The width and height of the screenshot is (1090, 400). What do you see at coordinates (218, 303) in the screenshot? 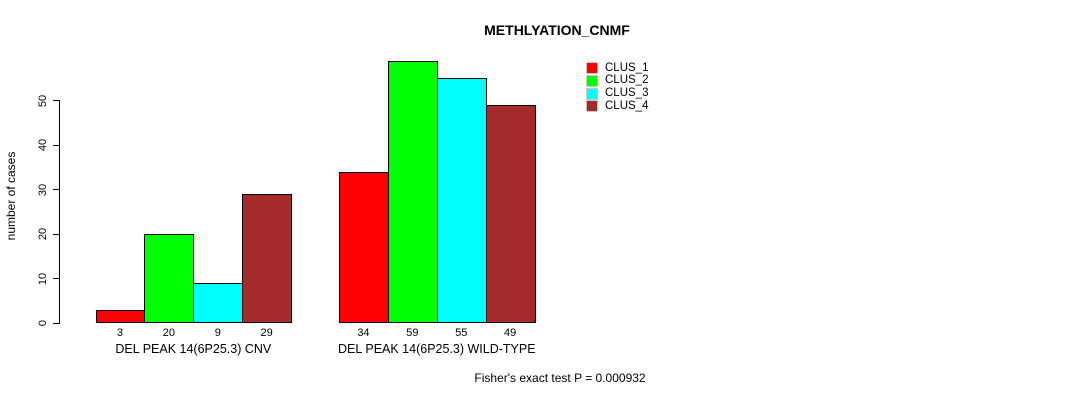
I see `bar-clus_3-group1` at bounding box center [218, 303].